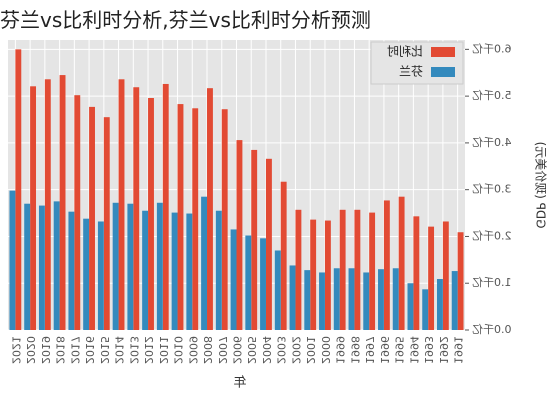 The image size is (557, 400). I want to click on y-tick-label: 4.0千亿, so click(492, 142).